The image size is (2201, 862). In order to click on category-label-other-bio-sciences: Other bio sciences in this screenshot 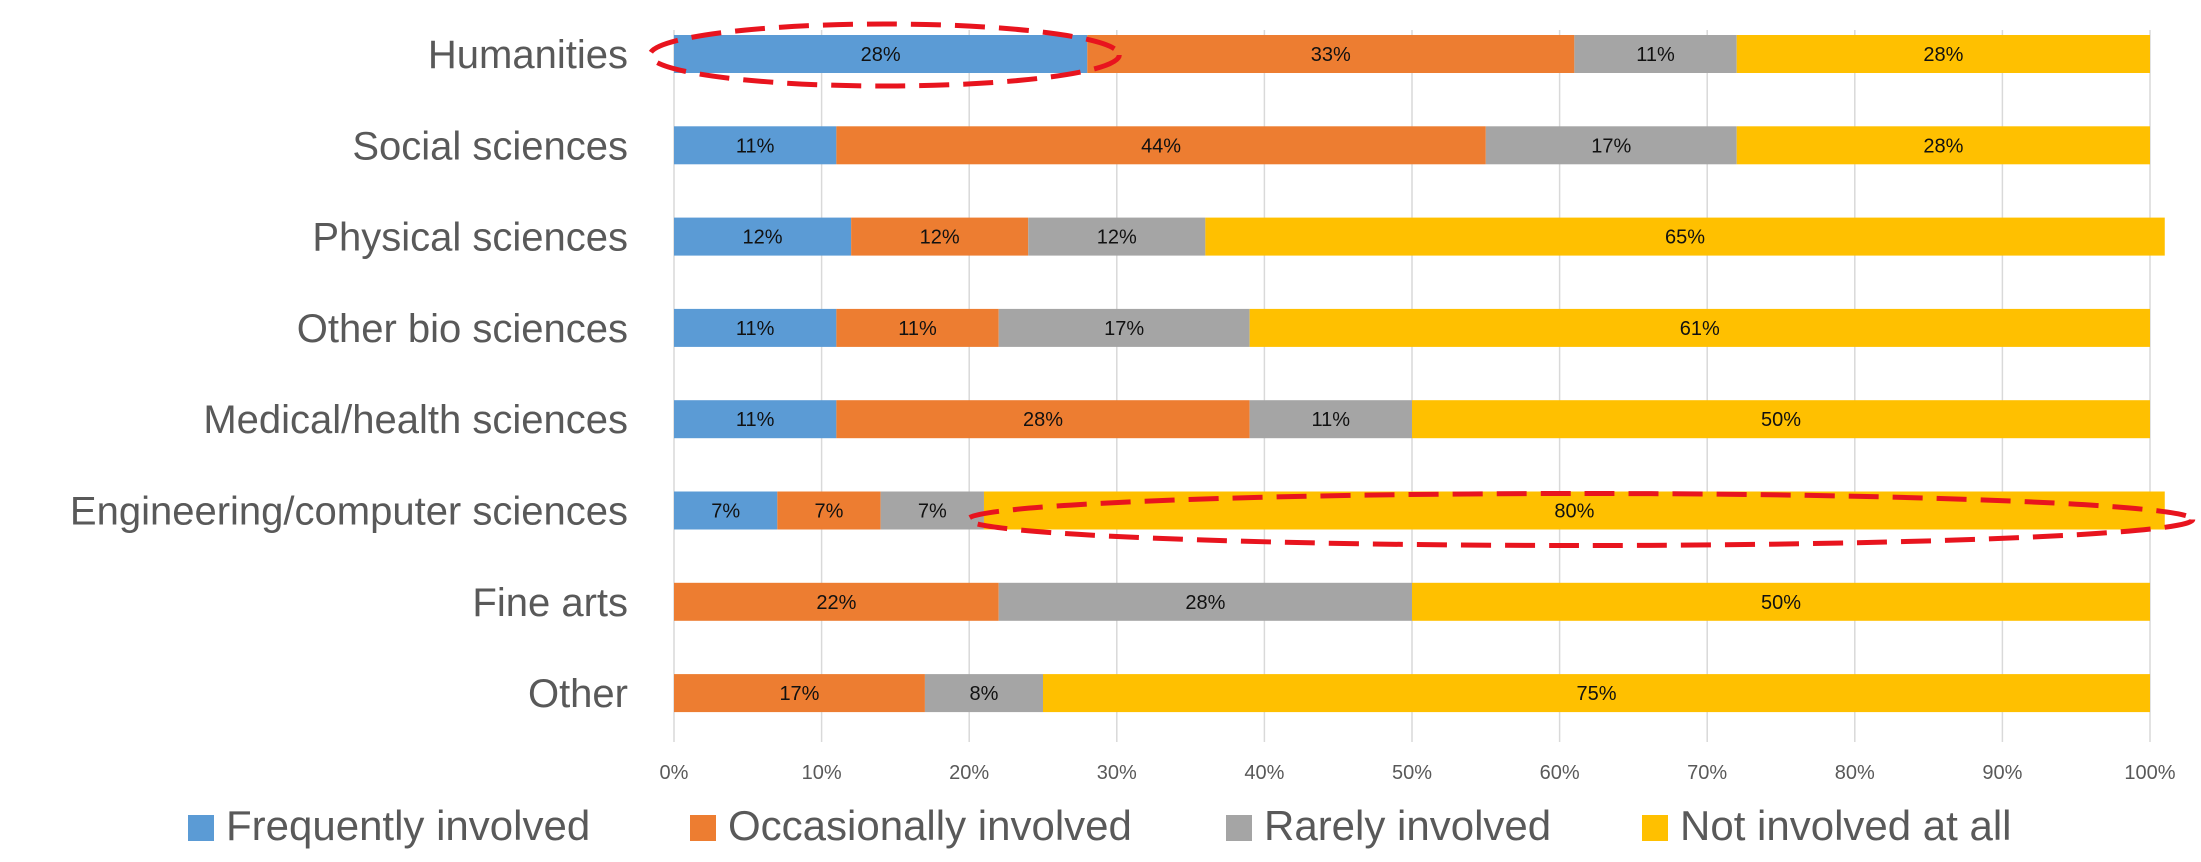, I will do `click(462, 329)`.